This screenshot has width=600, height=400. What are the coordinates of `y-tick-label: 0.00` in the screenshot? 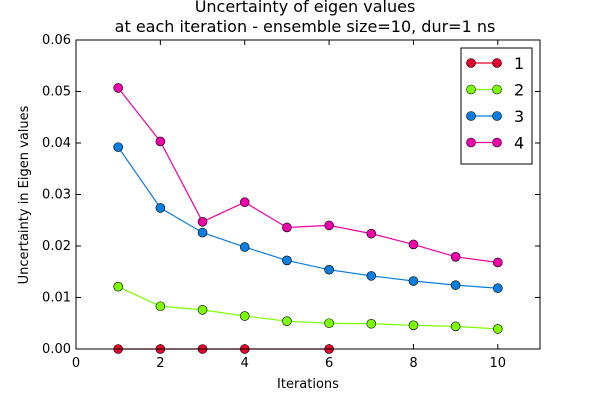 It's located at (56, 349).